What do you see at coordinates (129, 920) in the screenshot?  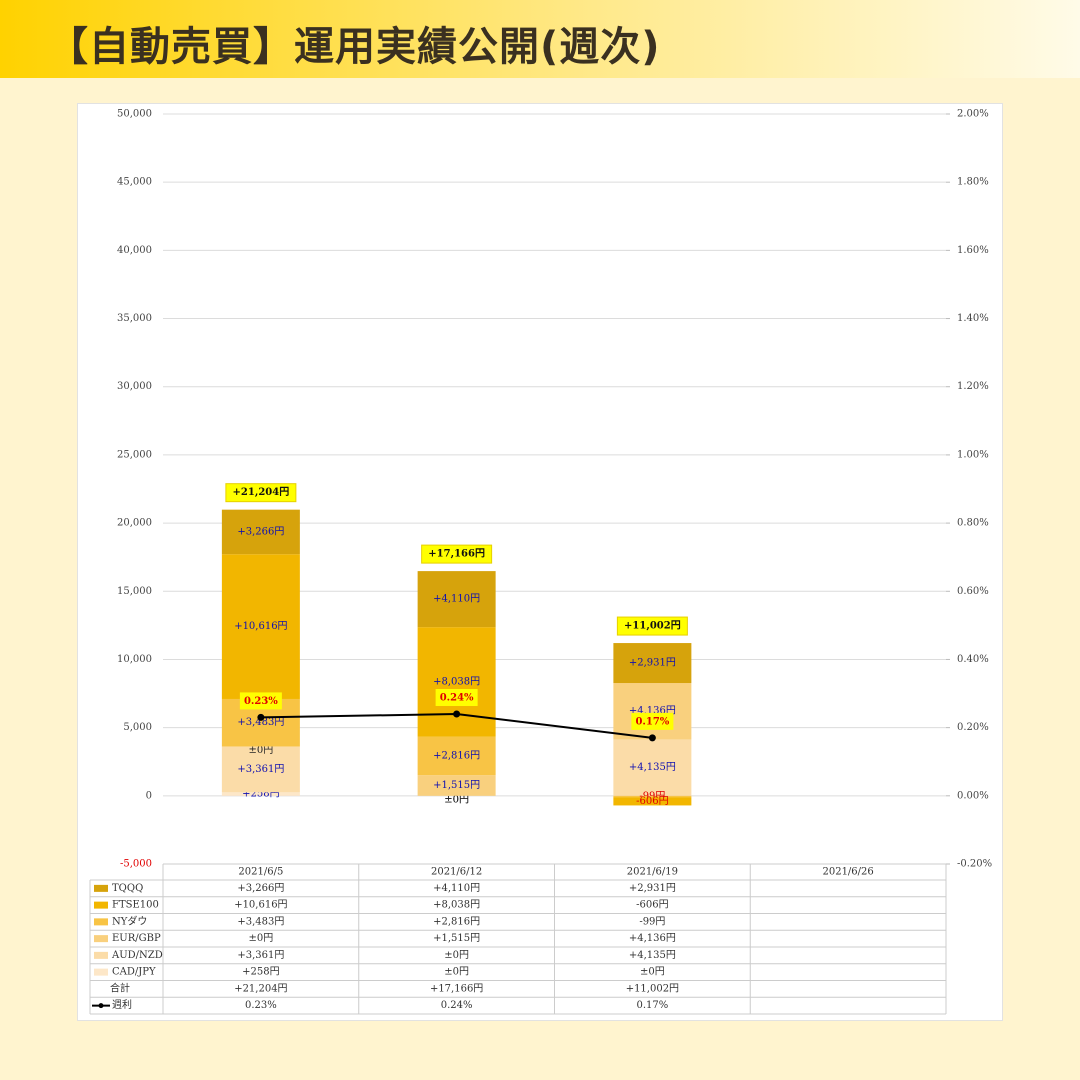 I see `table-row-label: NYダウ` at bounding box center [129, 920].